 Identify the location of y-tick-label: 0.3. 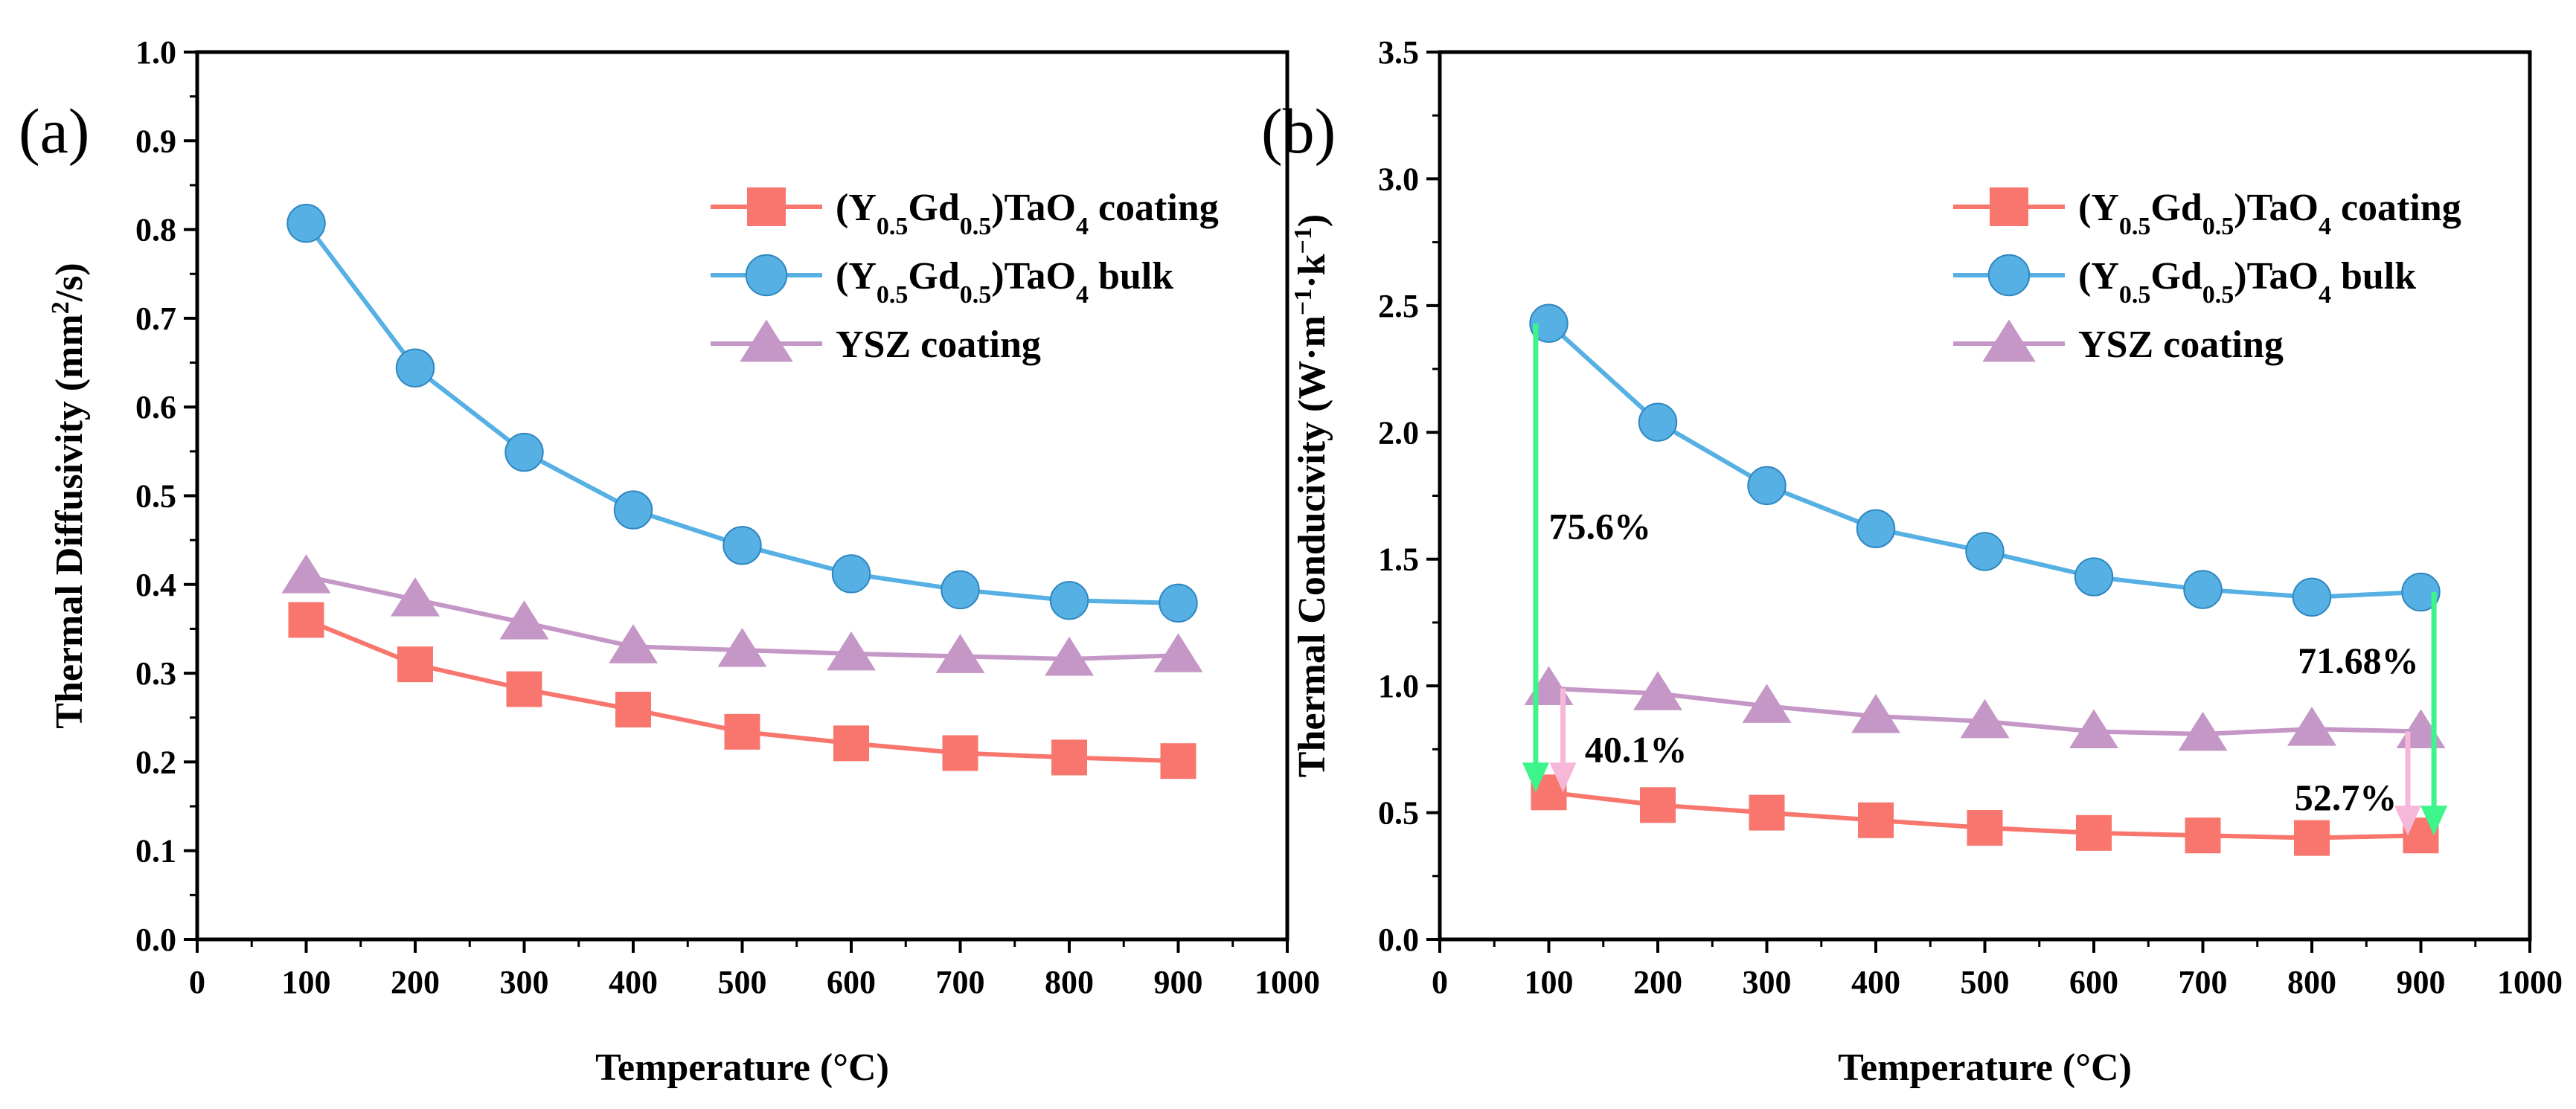
(155, 673).